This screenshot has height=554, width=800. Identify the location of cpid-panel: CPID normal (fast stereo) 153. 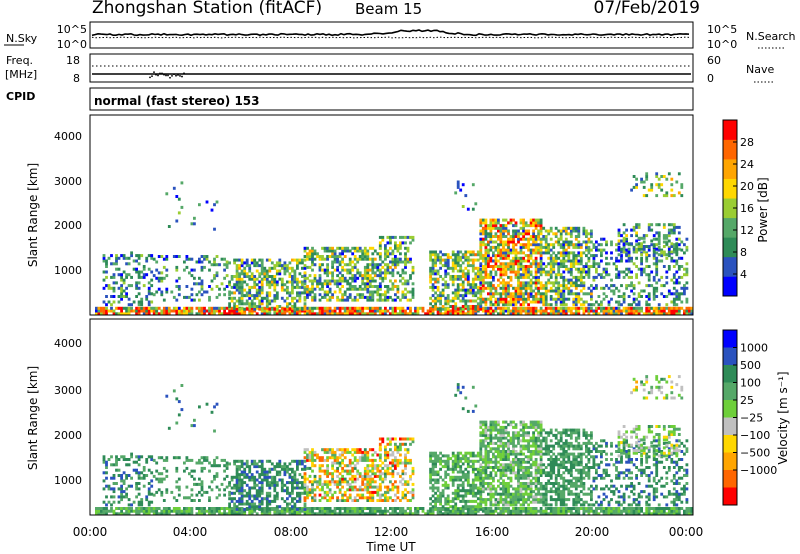
(350, 99).